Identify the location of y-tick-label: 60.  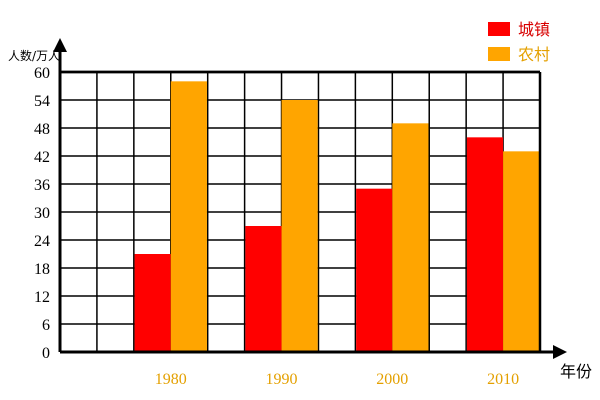
(42, 73).